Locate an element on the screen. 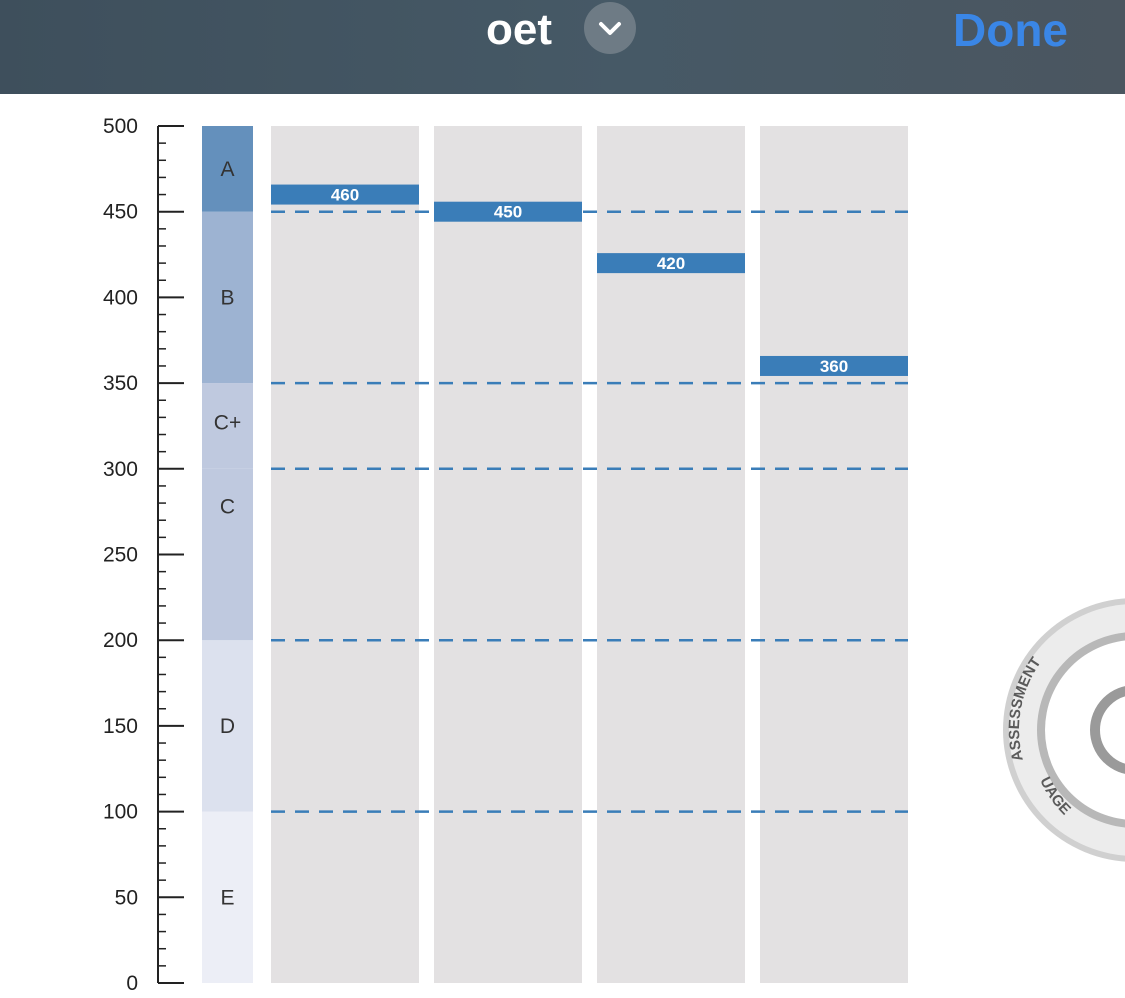 Image resolution: width=1125 pixels, height=998 pixels. chevron-down-icon is located at coordinates (610, 28).